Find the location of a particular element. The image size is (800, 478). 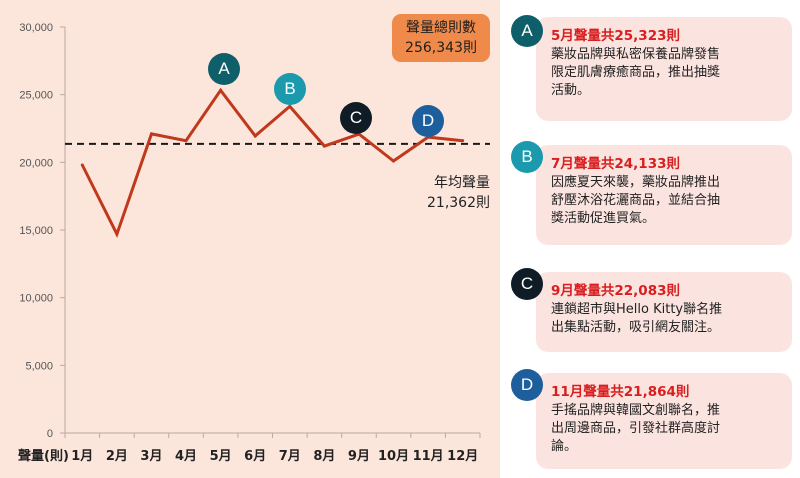

annotation-marker-b: B is located at coordinates (527, 157).